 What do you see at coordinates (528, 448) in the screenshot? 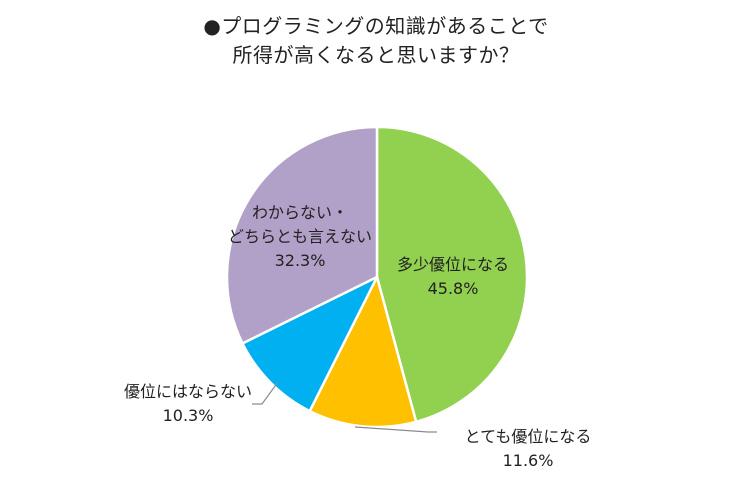
I see `slice-label: とても優位になる 11.6%` at bounding box center [528, 448].